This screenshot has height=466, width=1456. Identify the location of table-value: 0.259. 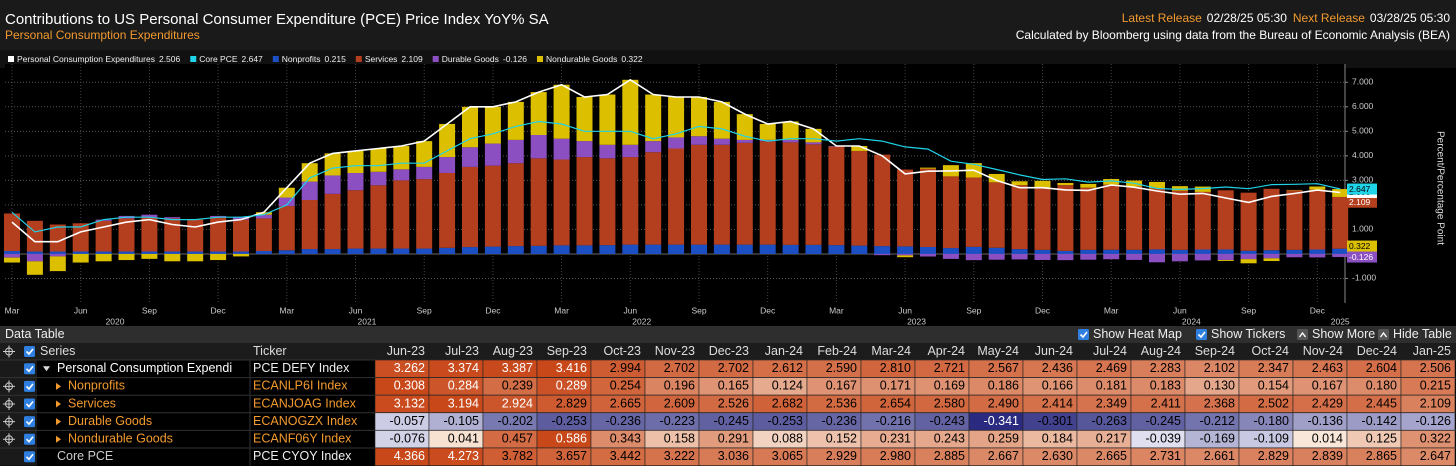
(1003, 438).